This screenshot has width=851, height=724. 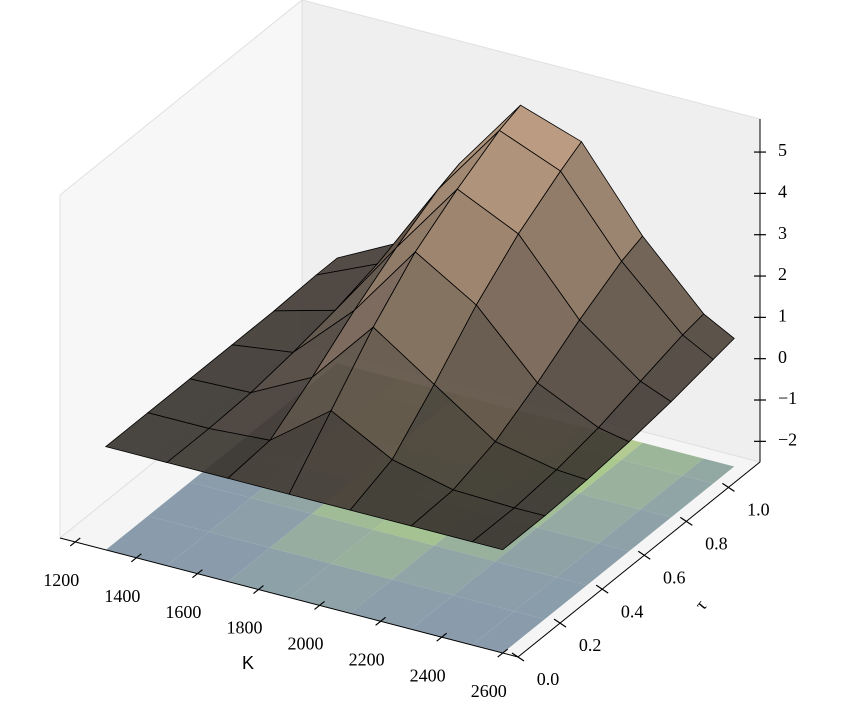 I want to click on z-tick-label: 1, so click(x=782, y=315).